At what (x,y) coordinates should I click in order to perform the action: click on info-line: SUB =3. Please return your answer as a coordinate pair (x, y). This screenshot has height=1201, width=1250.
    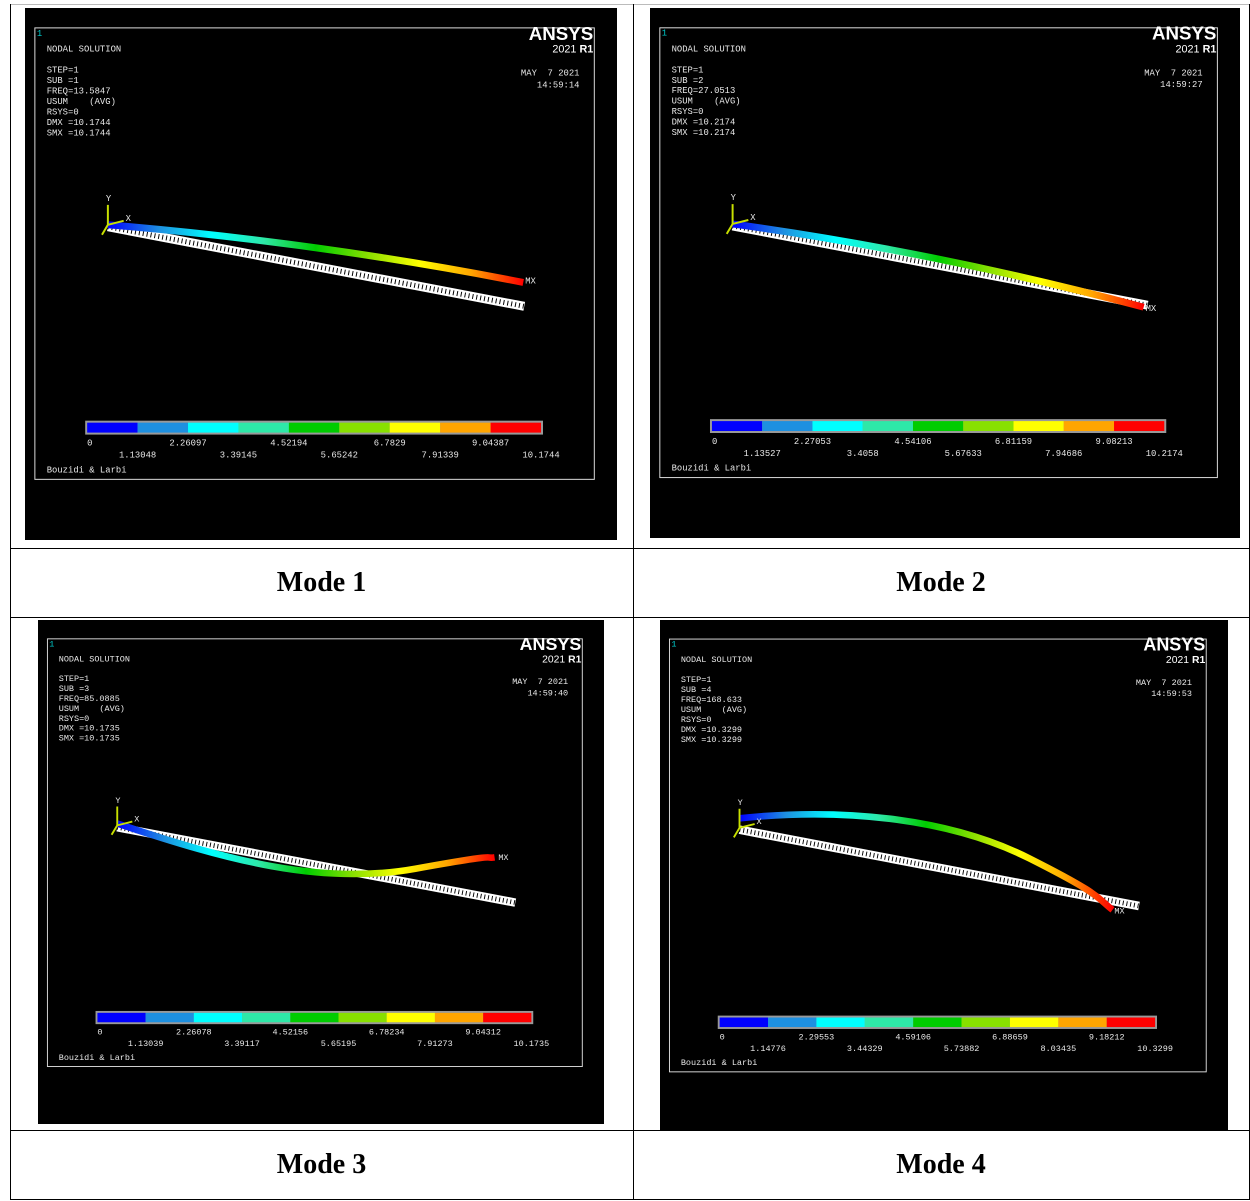
    Looking at the image, I should click on (74, 689).